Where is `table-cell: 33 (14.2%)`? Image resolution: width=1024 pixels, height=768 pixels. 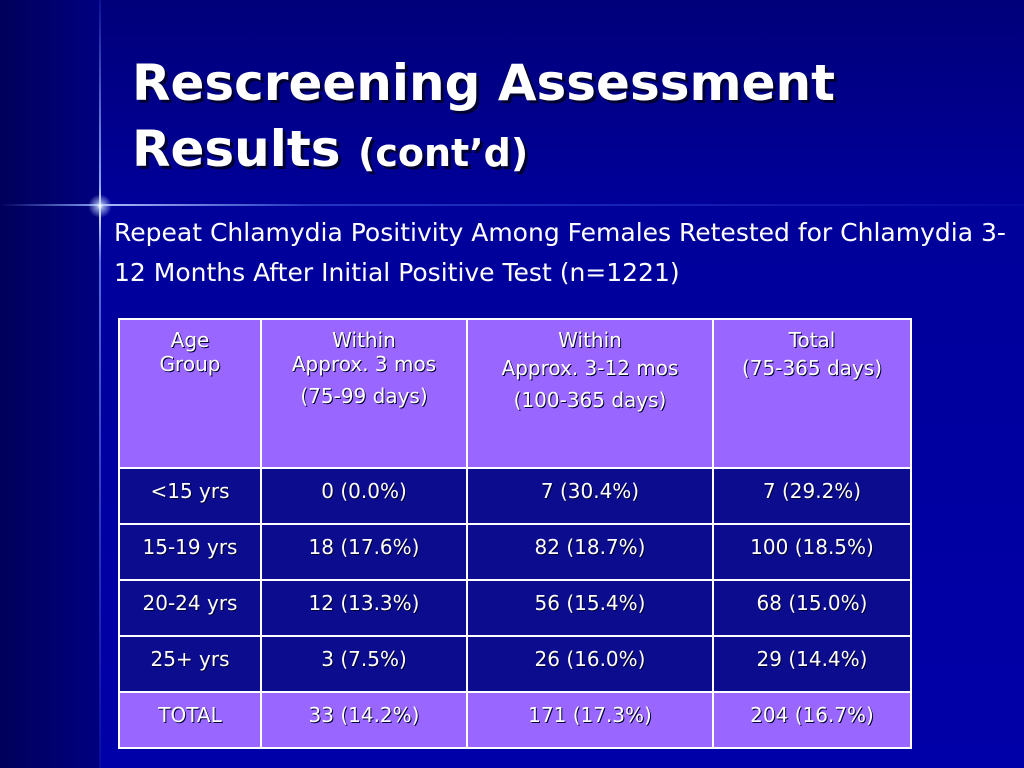
table-cell: 33 (14.2%) is located at coordinates (364, 720).